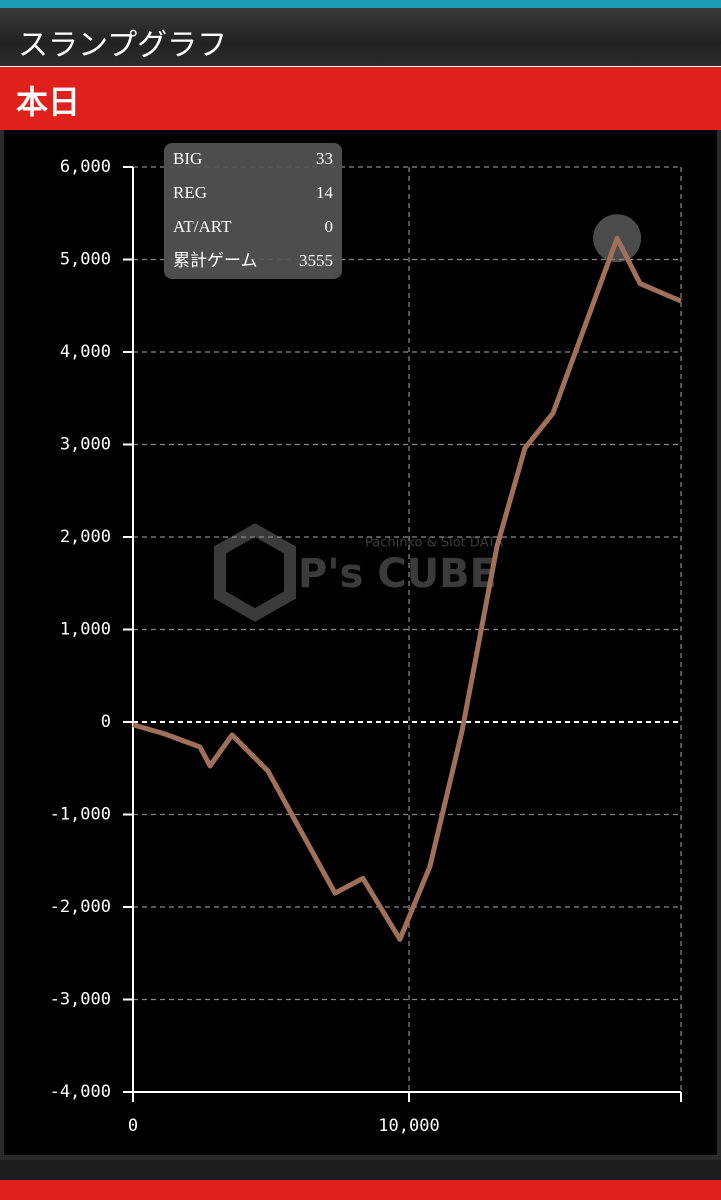 This screenshot has width=721, height=1200. What do you see at coordinates (434, 543) in the screenshot?
I see `watermark-tagline: Pachinko & Slot DATA` at bounding box center [434, 543].